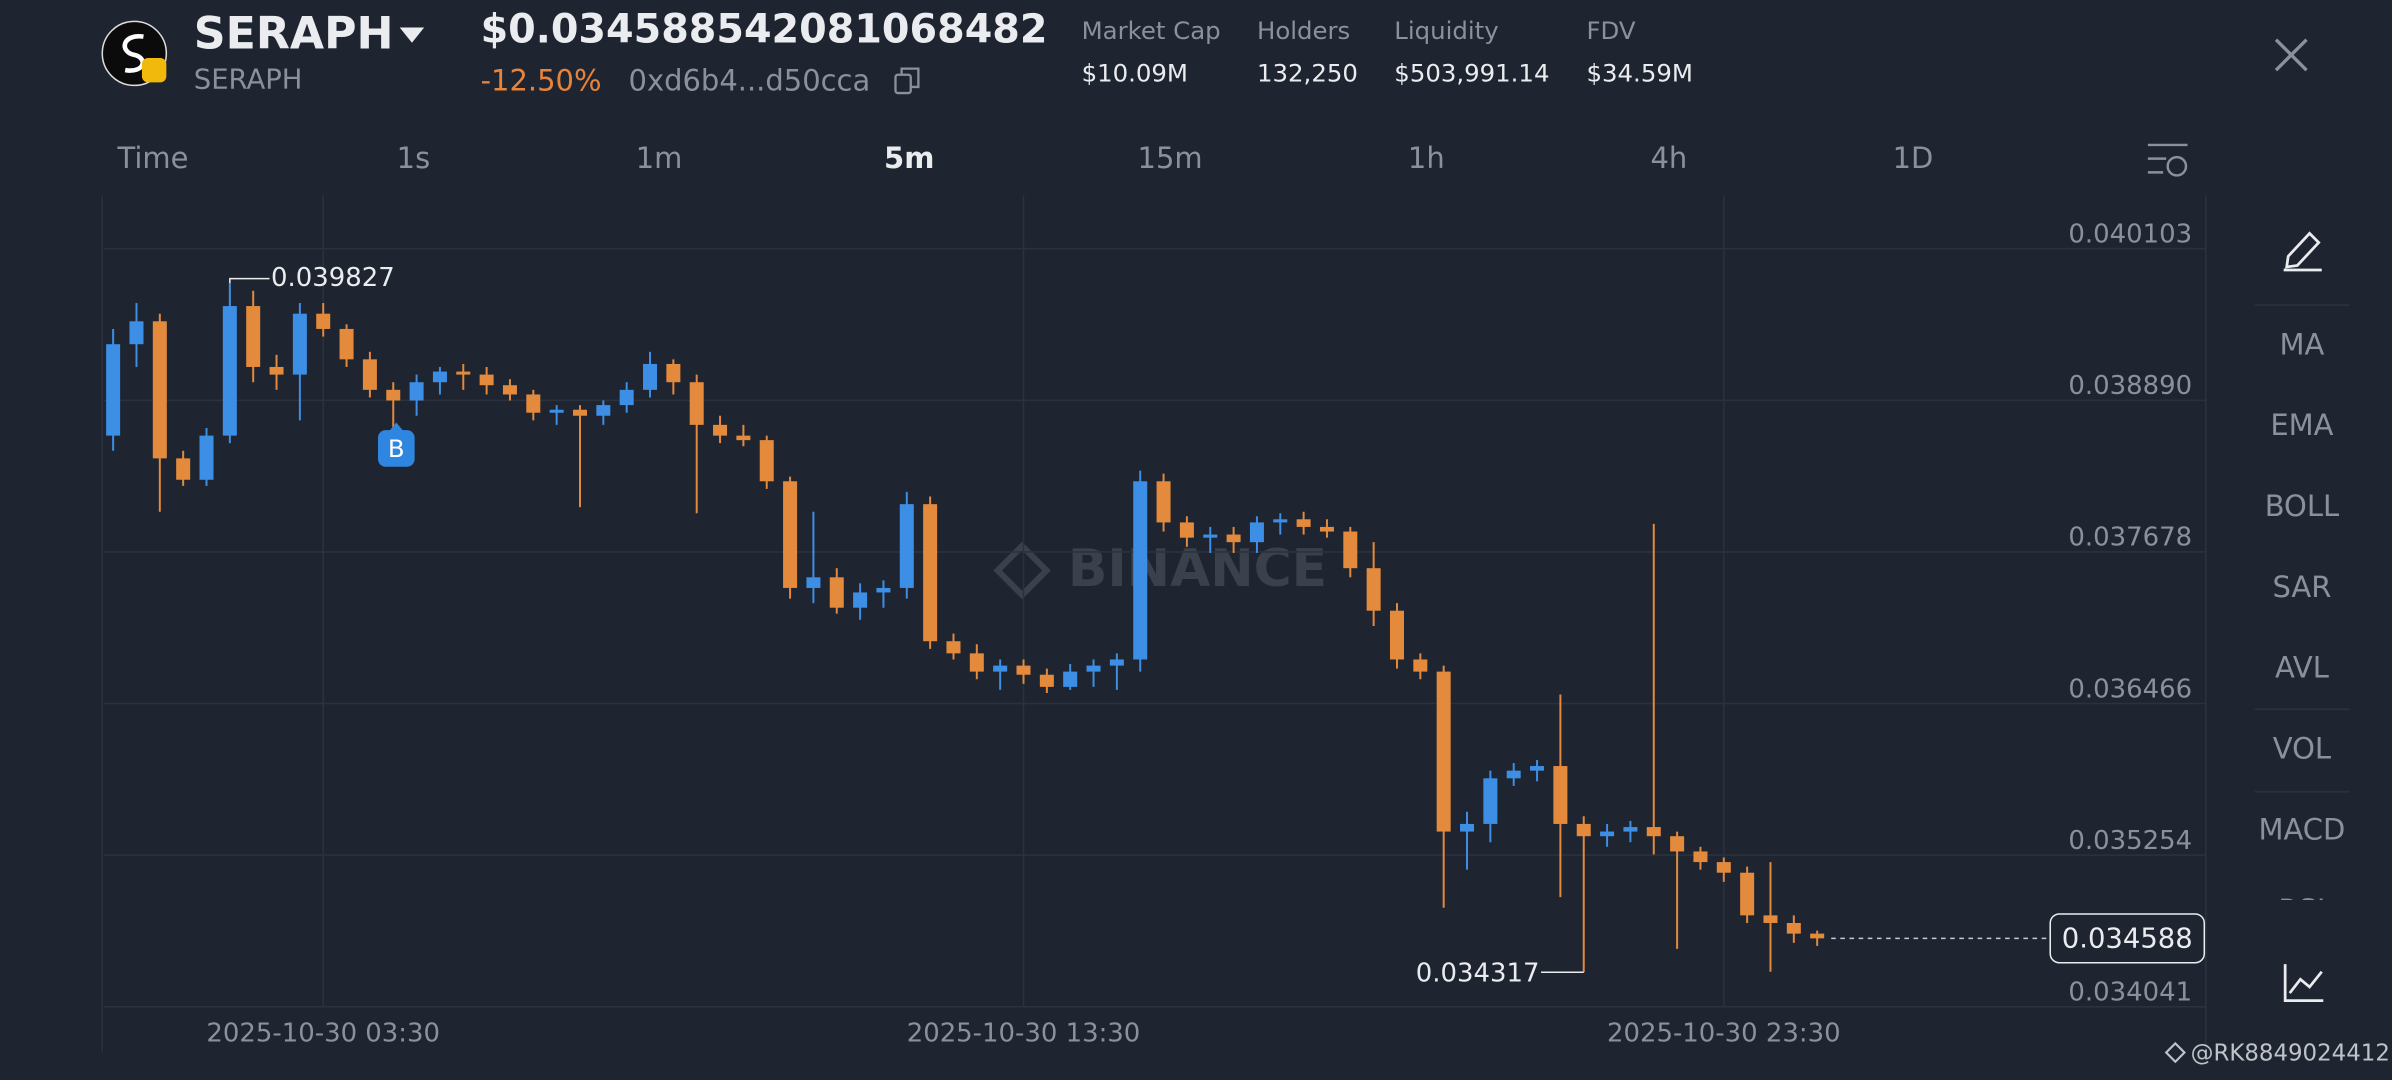 The width and height of the screenshot is (2392, 1080). I want to click on token-price: $0.034588542081068482, so click(764, 30).